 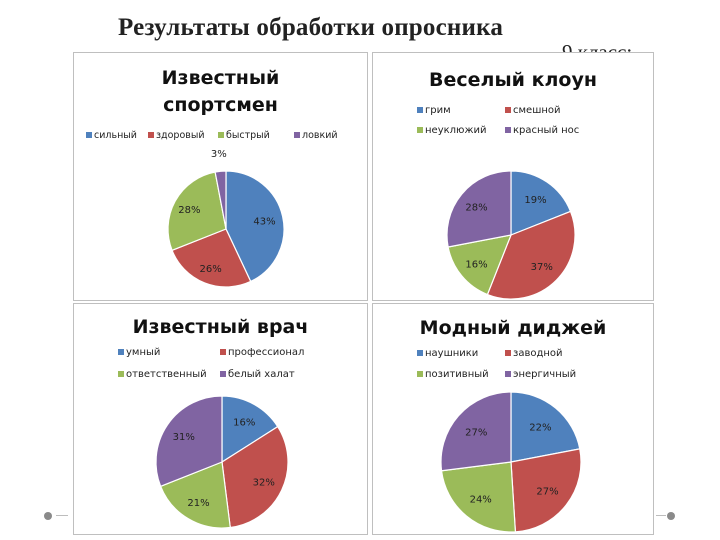 What do you see at coordinates (220, 105) in the screenshot?
I see `chart-title: спортсмен` at bounding box center [220, 105].